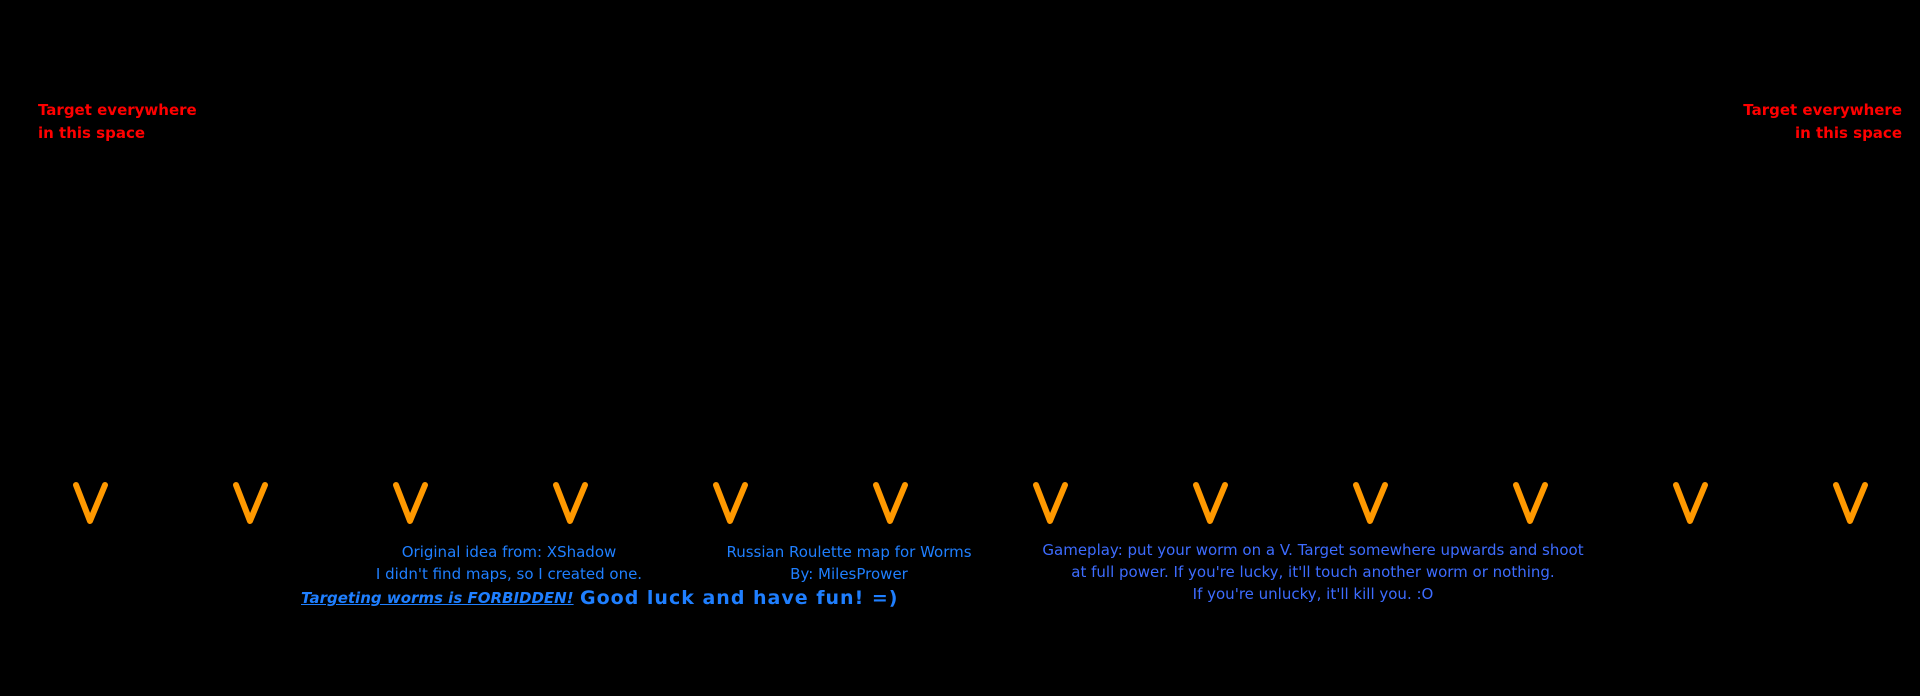 The width and height of the screenshot is (1920, 696). I want to click on map-title: Russian Roulette map for Worms, so click(849, 552).